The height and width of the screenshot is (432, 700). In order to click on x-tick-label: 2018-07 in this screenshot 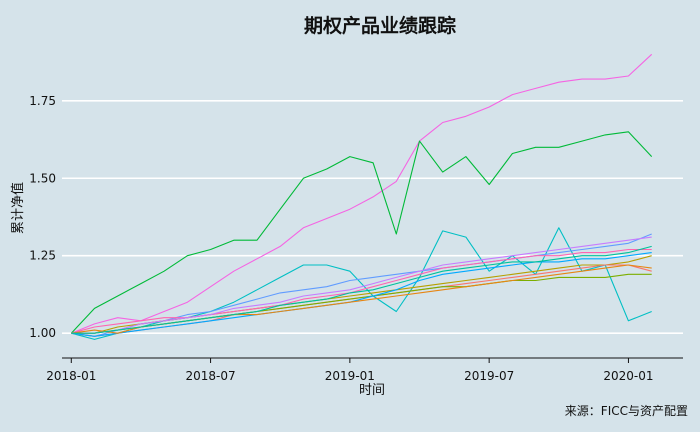, I will do `click(211, 376)`.